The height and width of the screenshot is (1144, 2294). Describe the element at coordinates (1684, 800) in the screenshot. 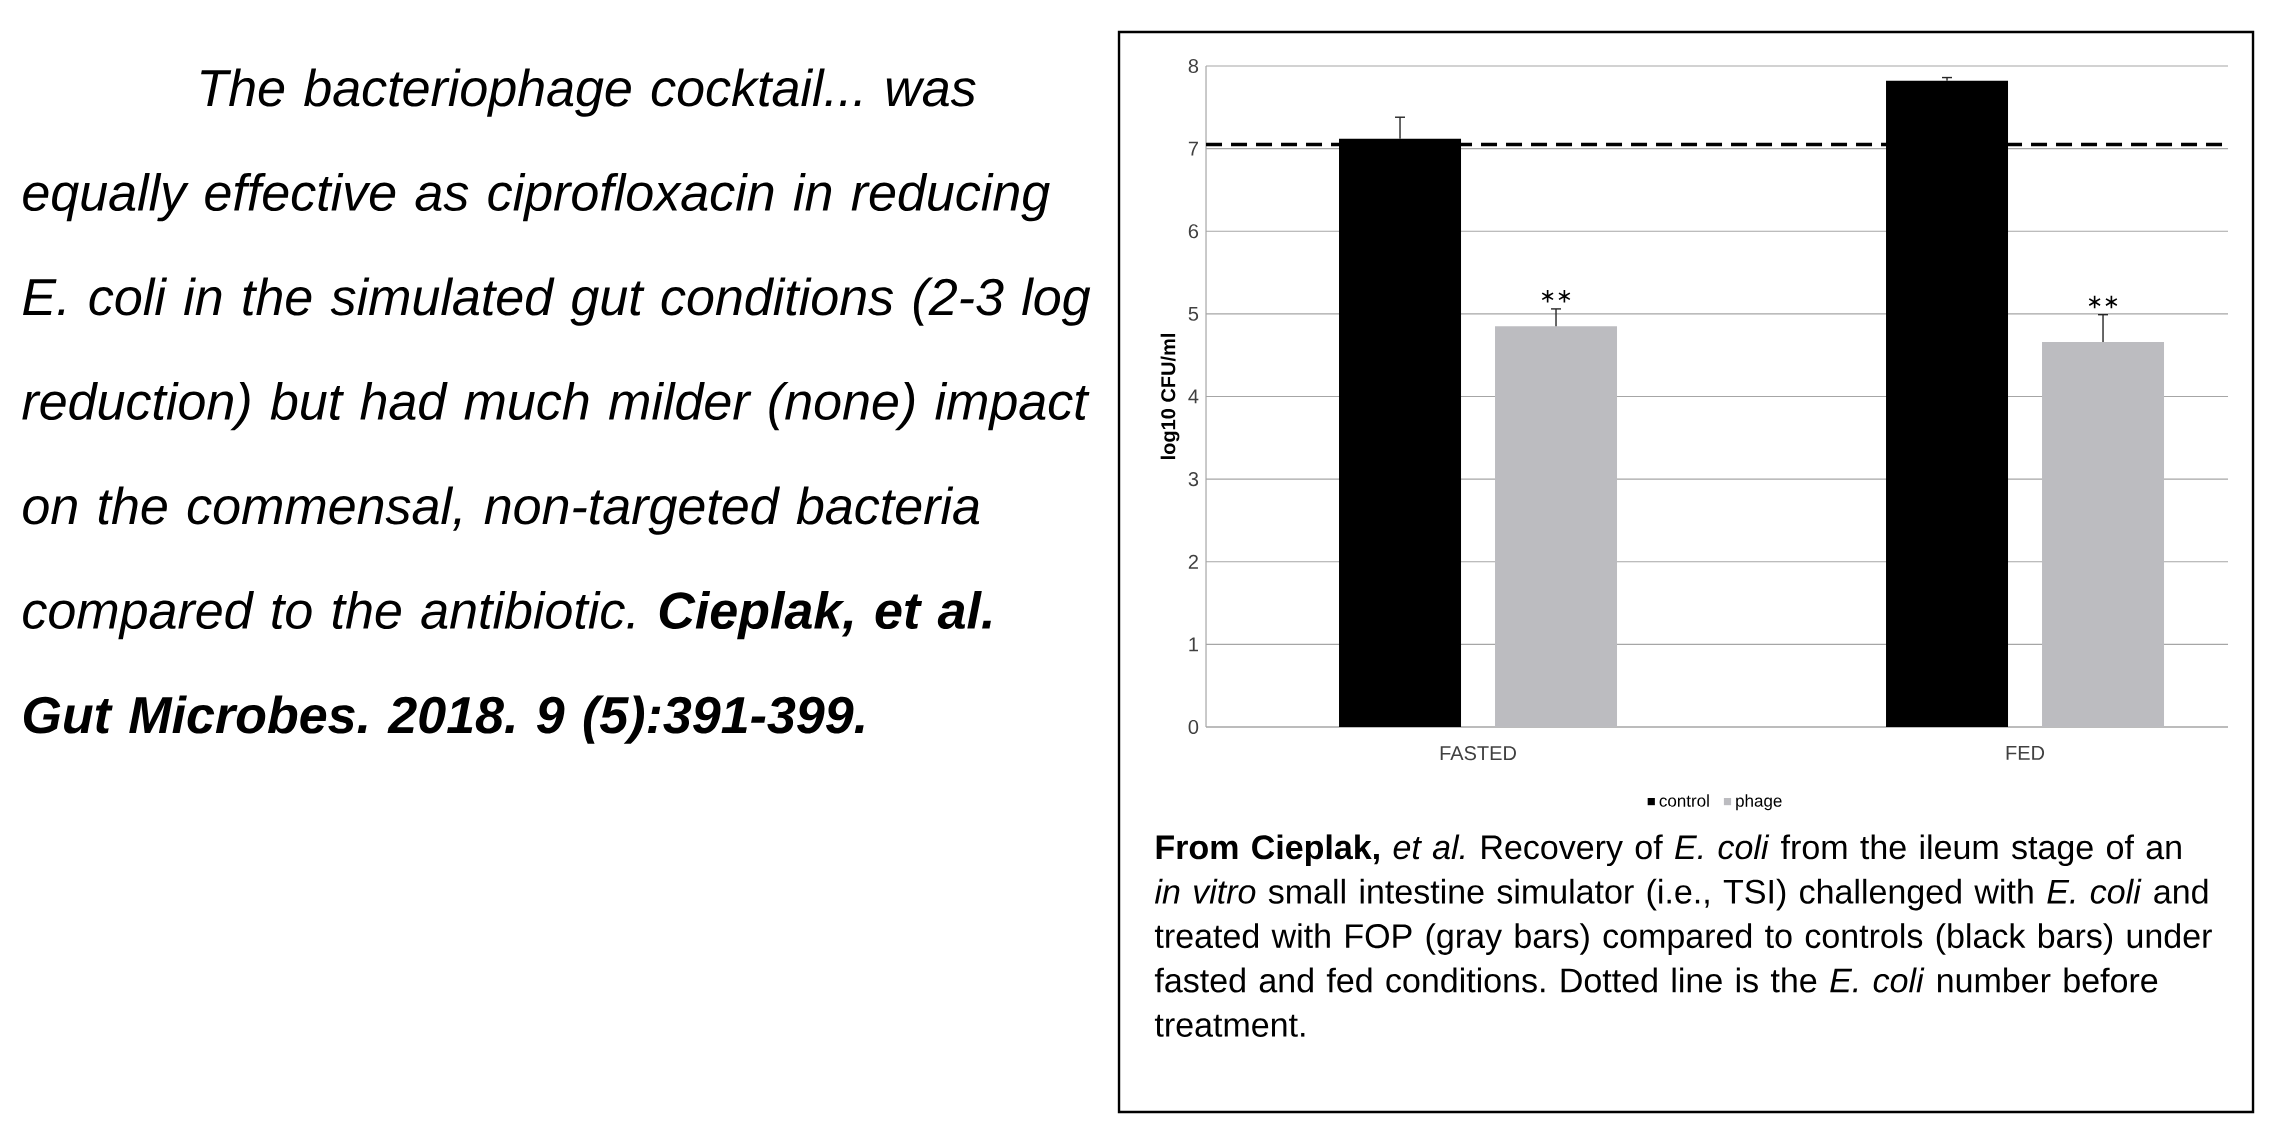

I see `legend-label: control` at that location.